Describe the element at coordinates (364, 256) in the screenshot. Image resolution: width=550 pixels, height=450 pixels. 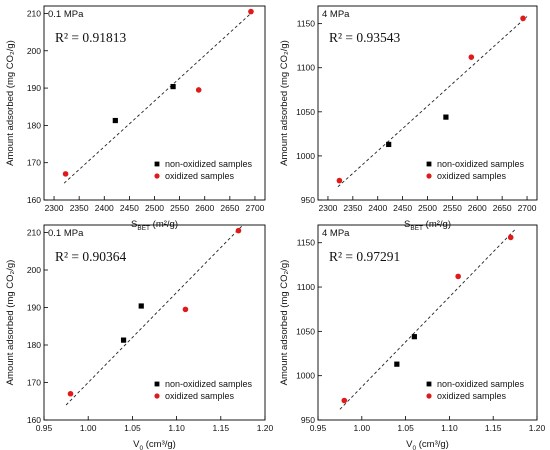
I see `r-squared-label: R² = 0.97291` at that location.